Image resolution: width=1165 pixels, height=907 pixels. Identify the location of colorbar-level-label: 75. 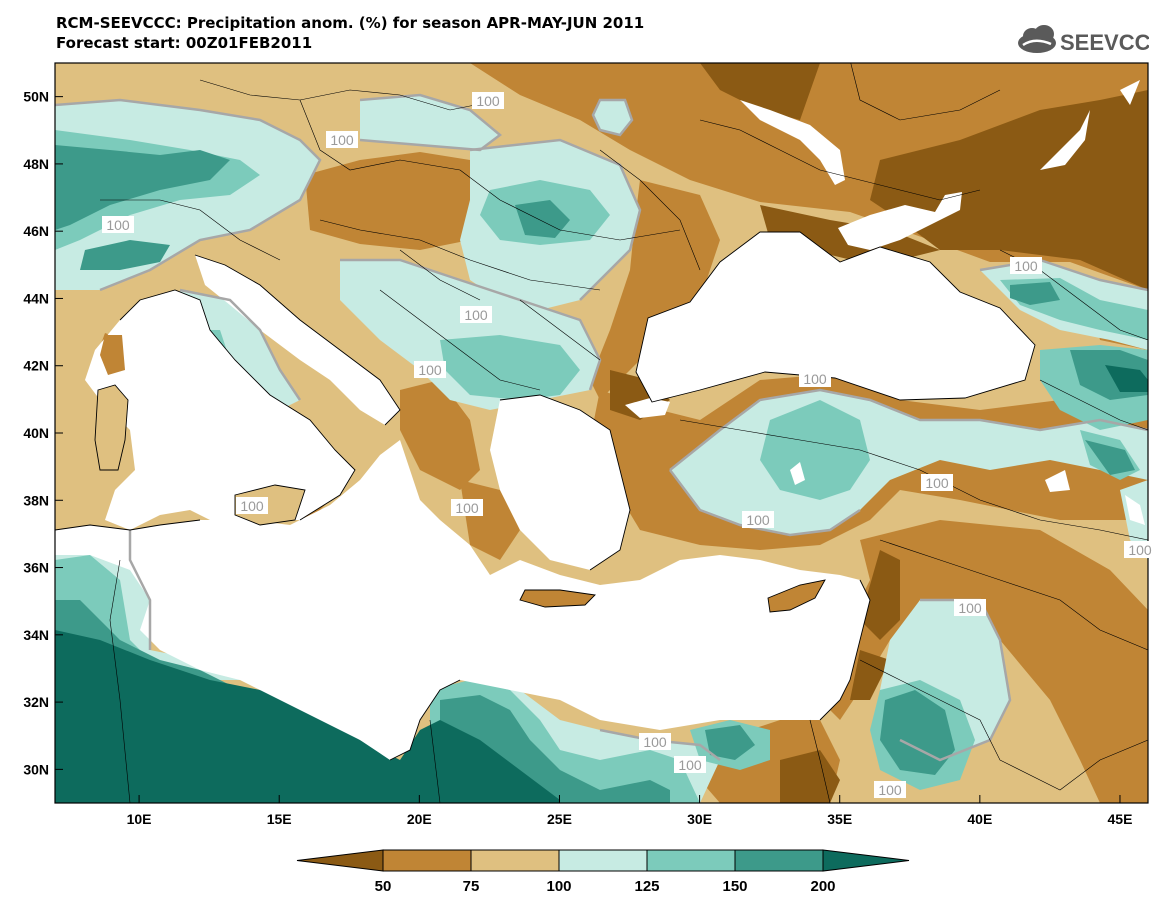
(471, 886).